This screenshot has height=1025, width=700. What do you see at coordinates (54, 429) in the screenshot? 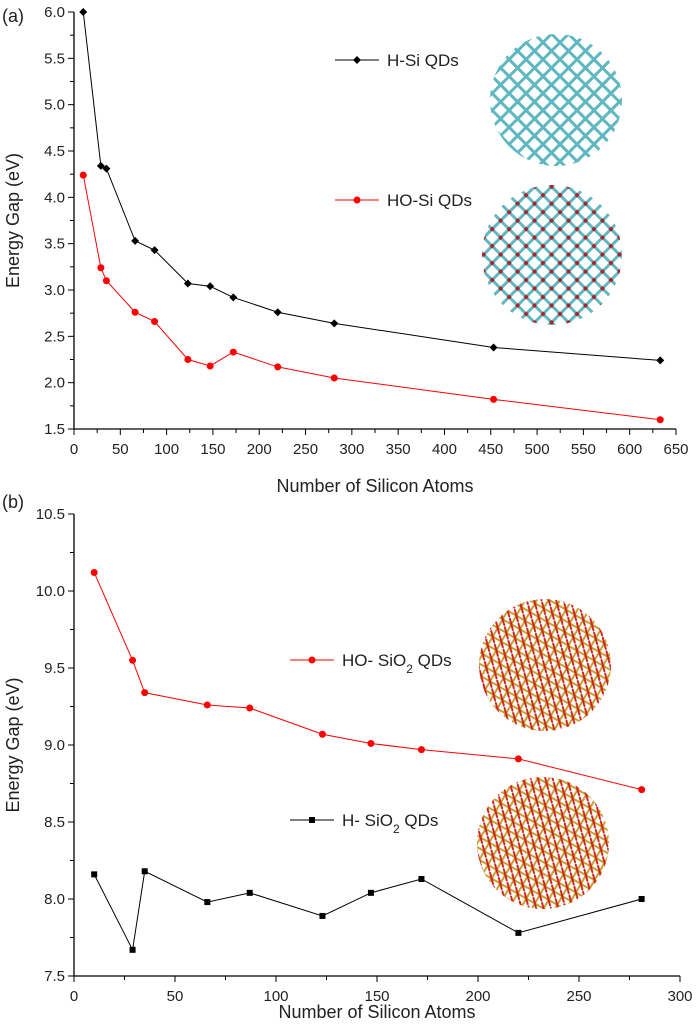
I see `y-tick-label: 1.5` at bounding box center [54, 429].